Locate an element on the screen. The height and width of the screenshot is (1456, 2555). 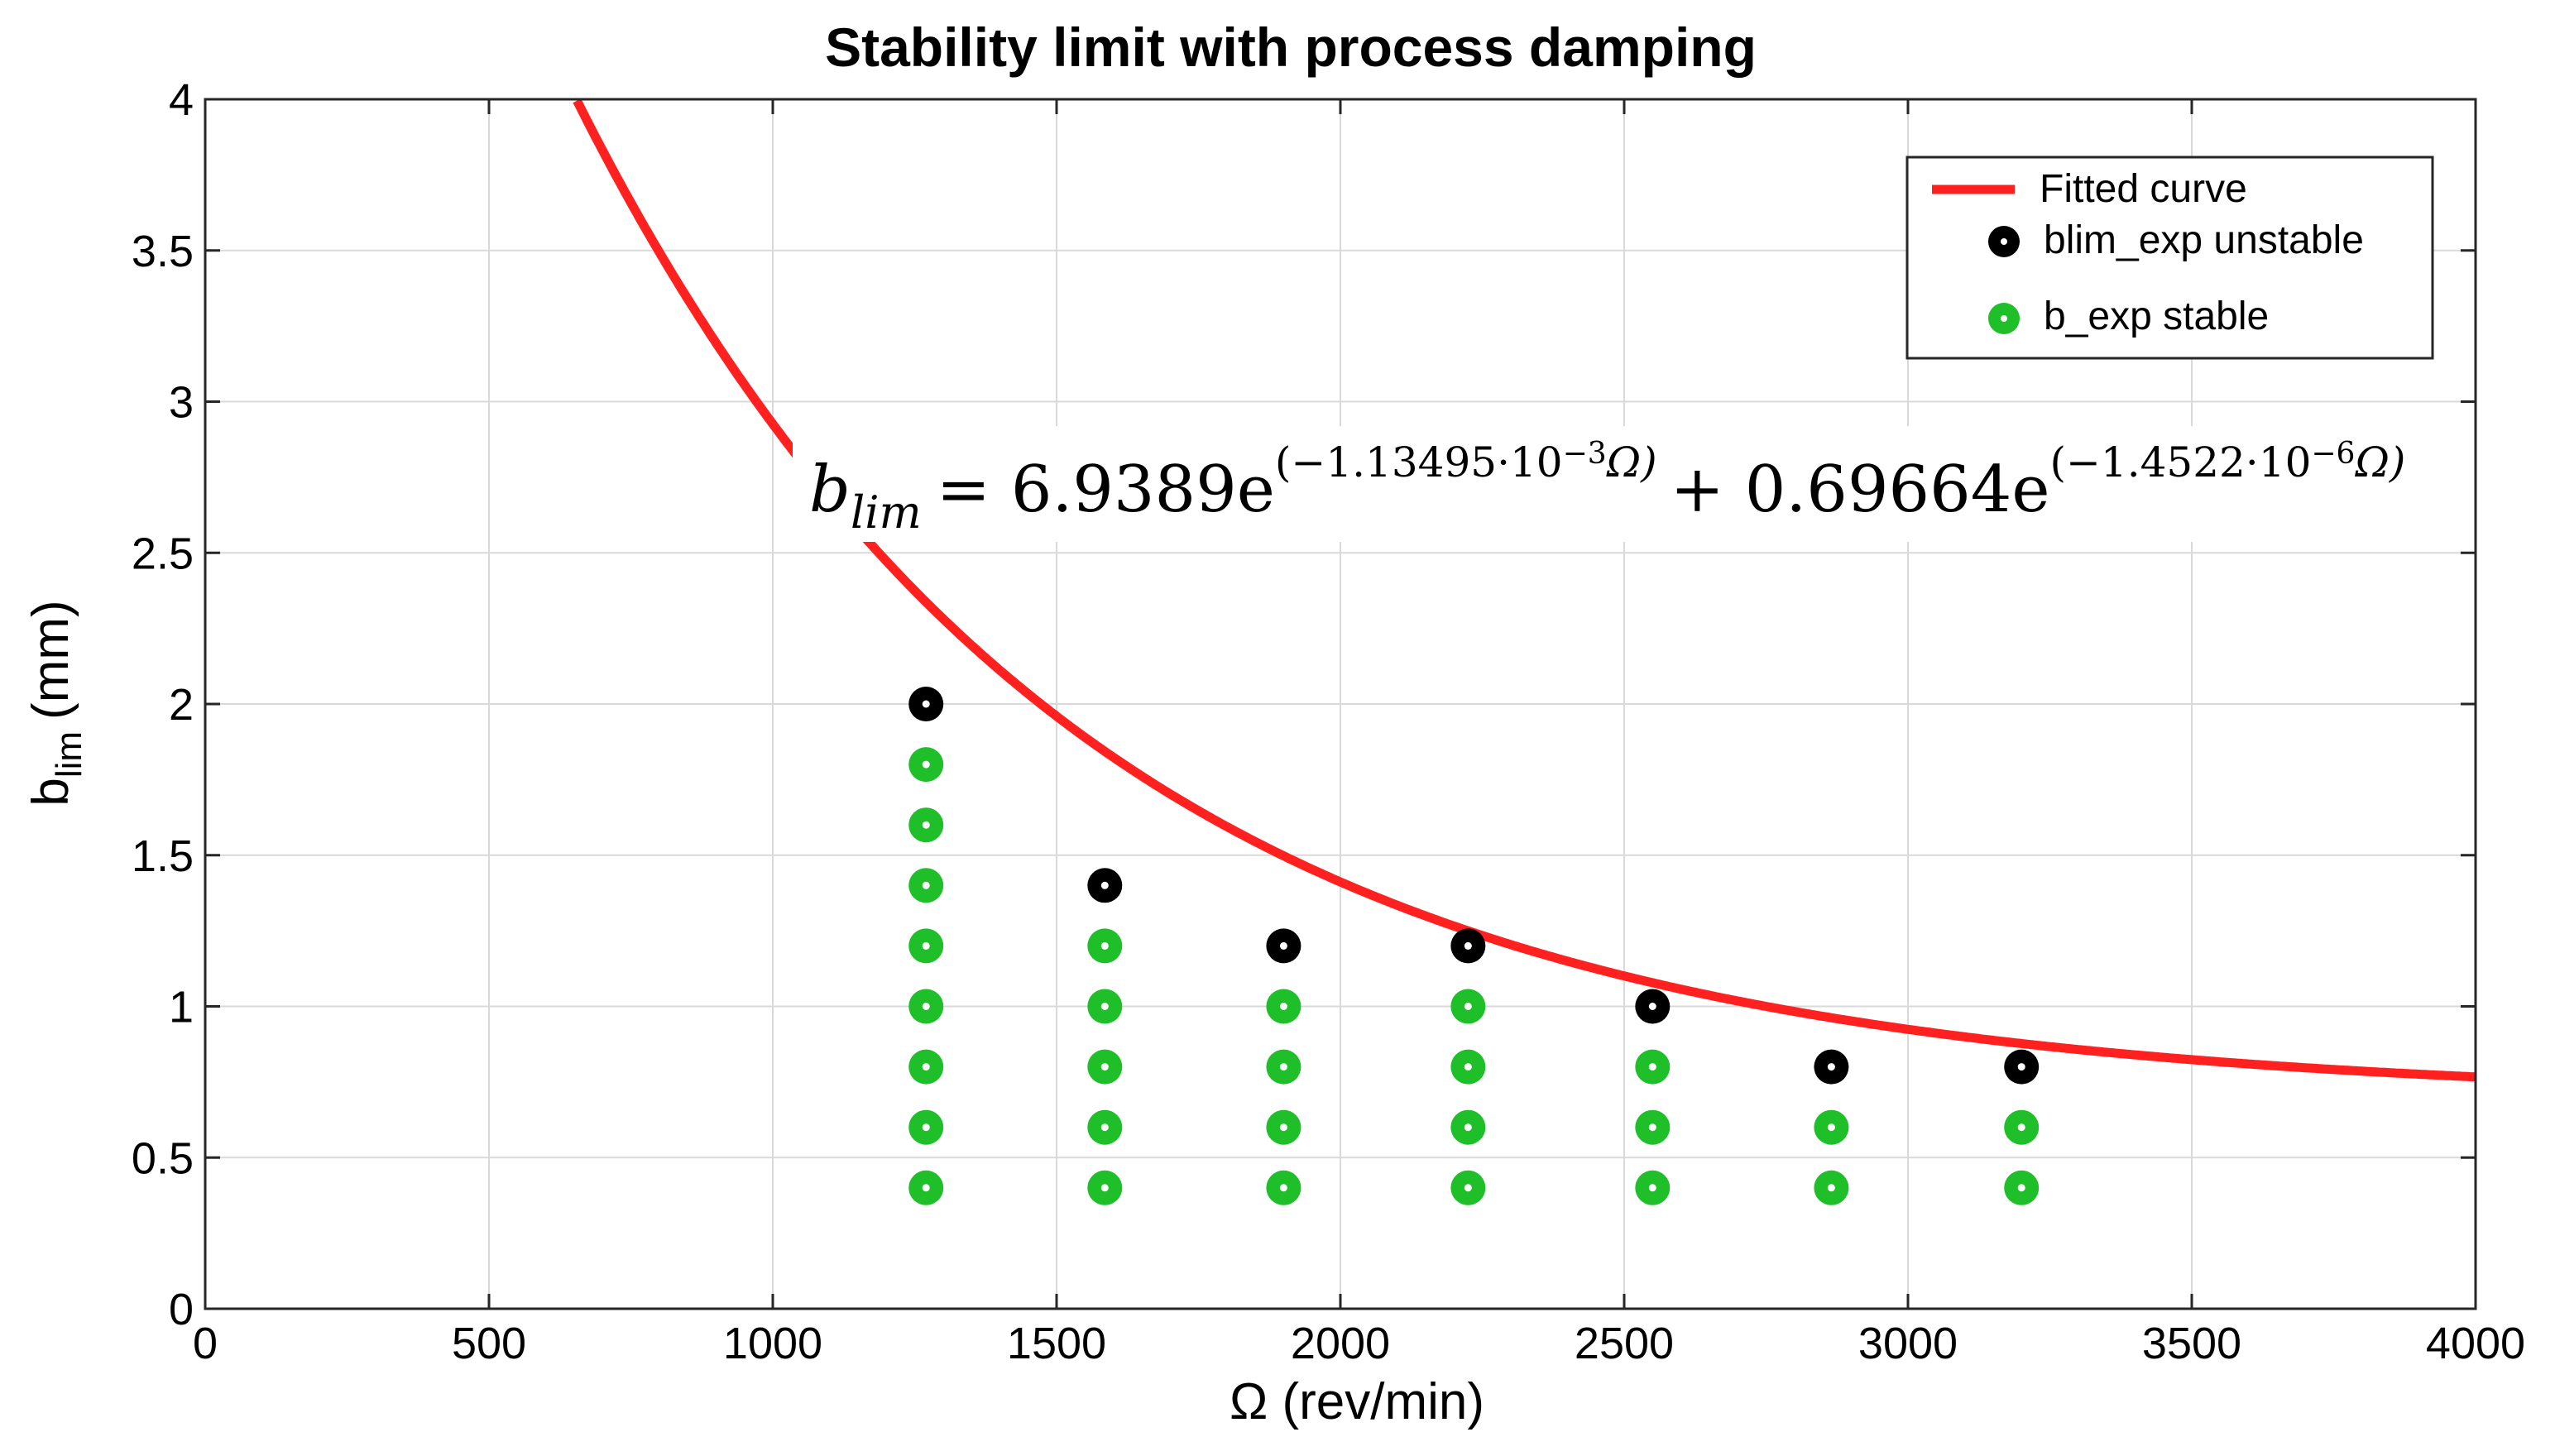
y-tick-label: 0 is located at coordinates (182, 1309).